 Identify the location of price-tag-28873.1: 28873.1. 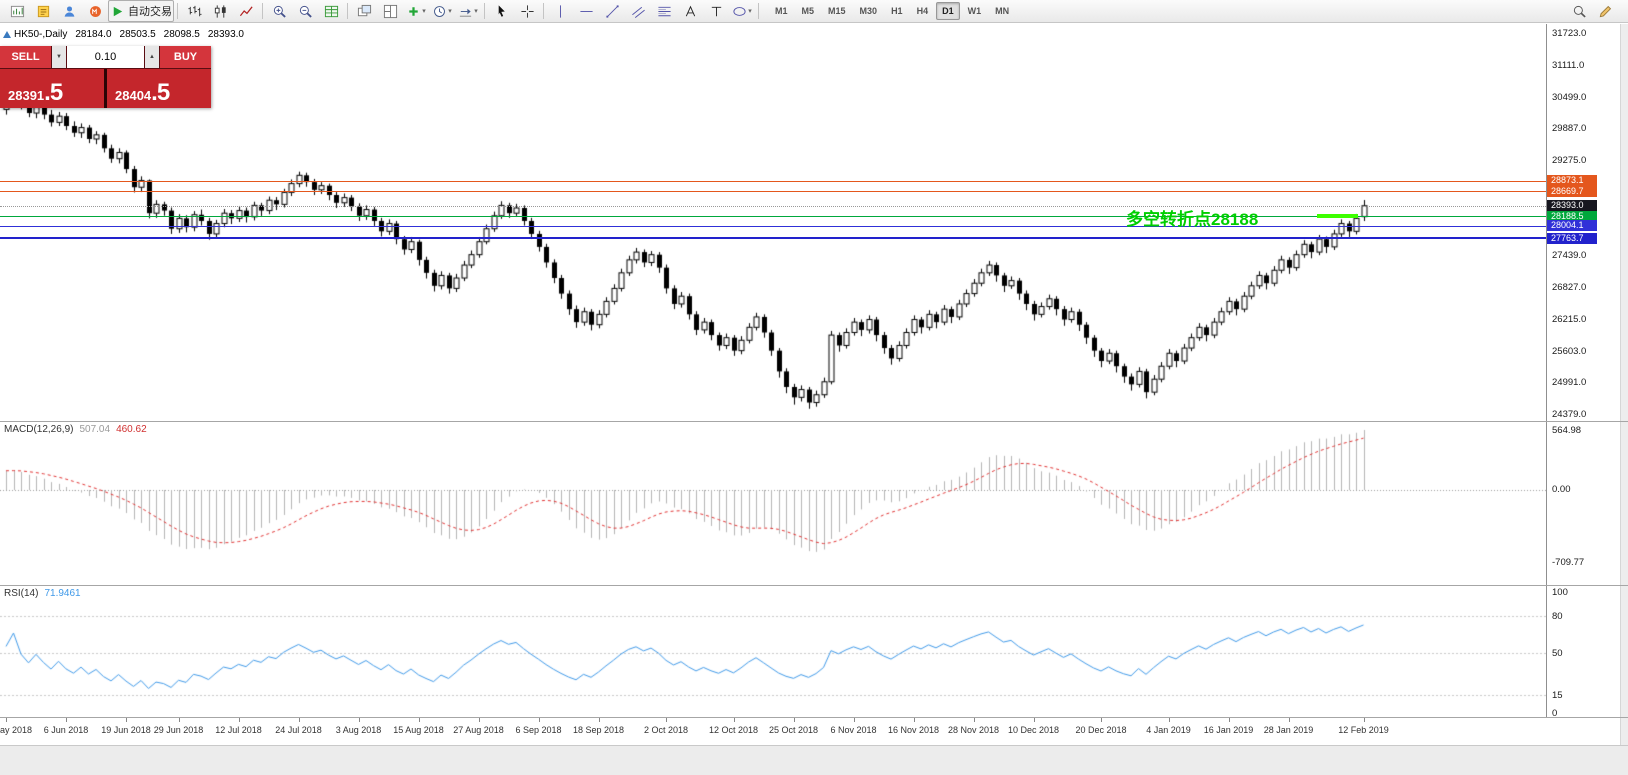
(1572, 181).